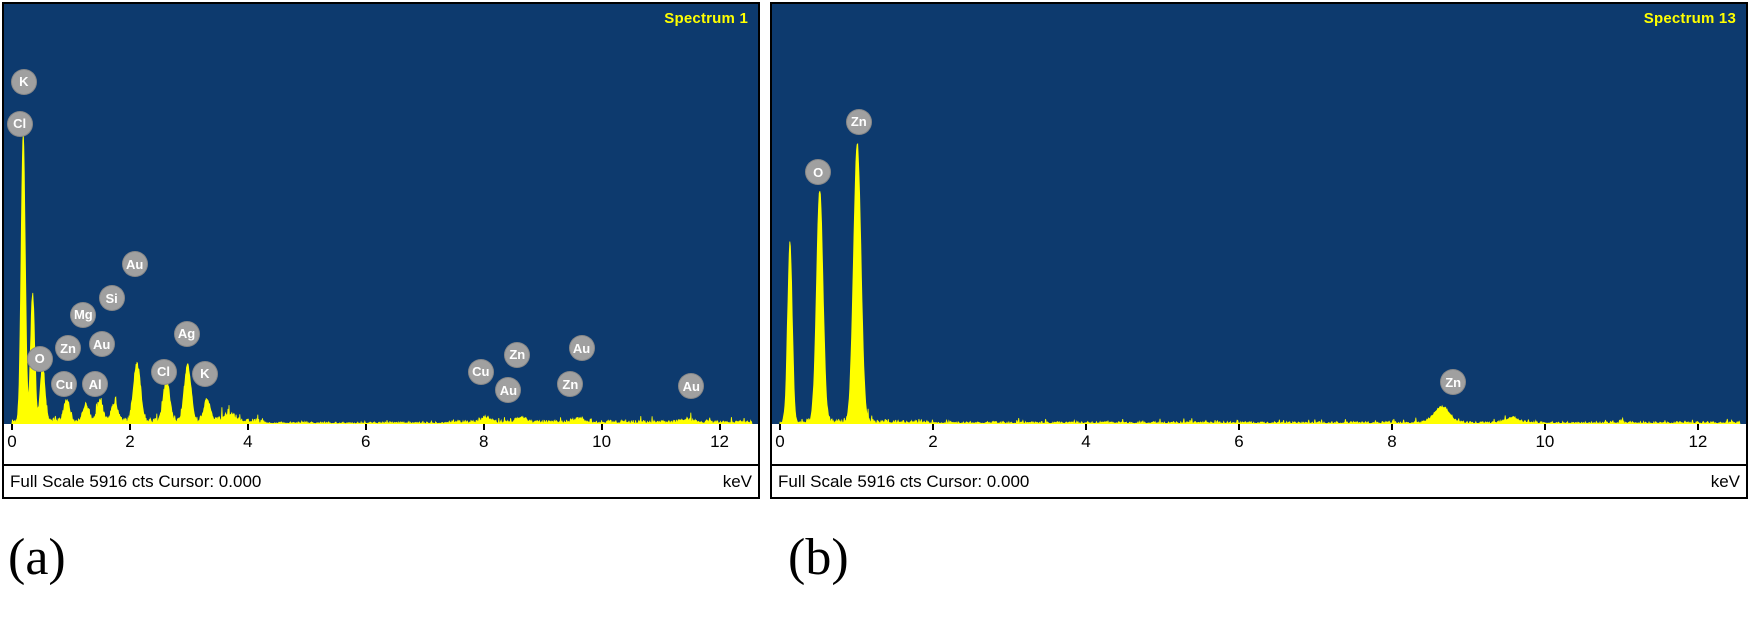 The image size is (1750, 641). Describe the element at coordinates (706, 18) in the screenshot. I see `spectrum-title: Spectrum 1` at that location.